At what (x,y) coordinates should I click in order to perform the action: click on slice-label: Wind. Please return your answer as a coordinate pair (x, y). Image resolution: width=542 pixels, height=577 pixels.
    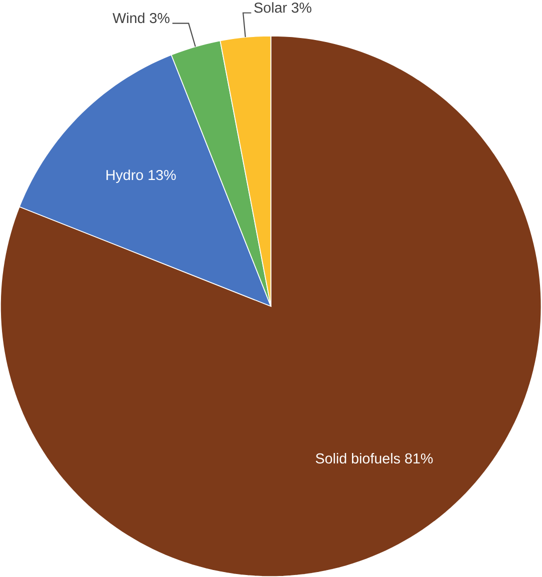
    Looking at the image, I should click on (128, 18).